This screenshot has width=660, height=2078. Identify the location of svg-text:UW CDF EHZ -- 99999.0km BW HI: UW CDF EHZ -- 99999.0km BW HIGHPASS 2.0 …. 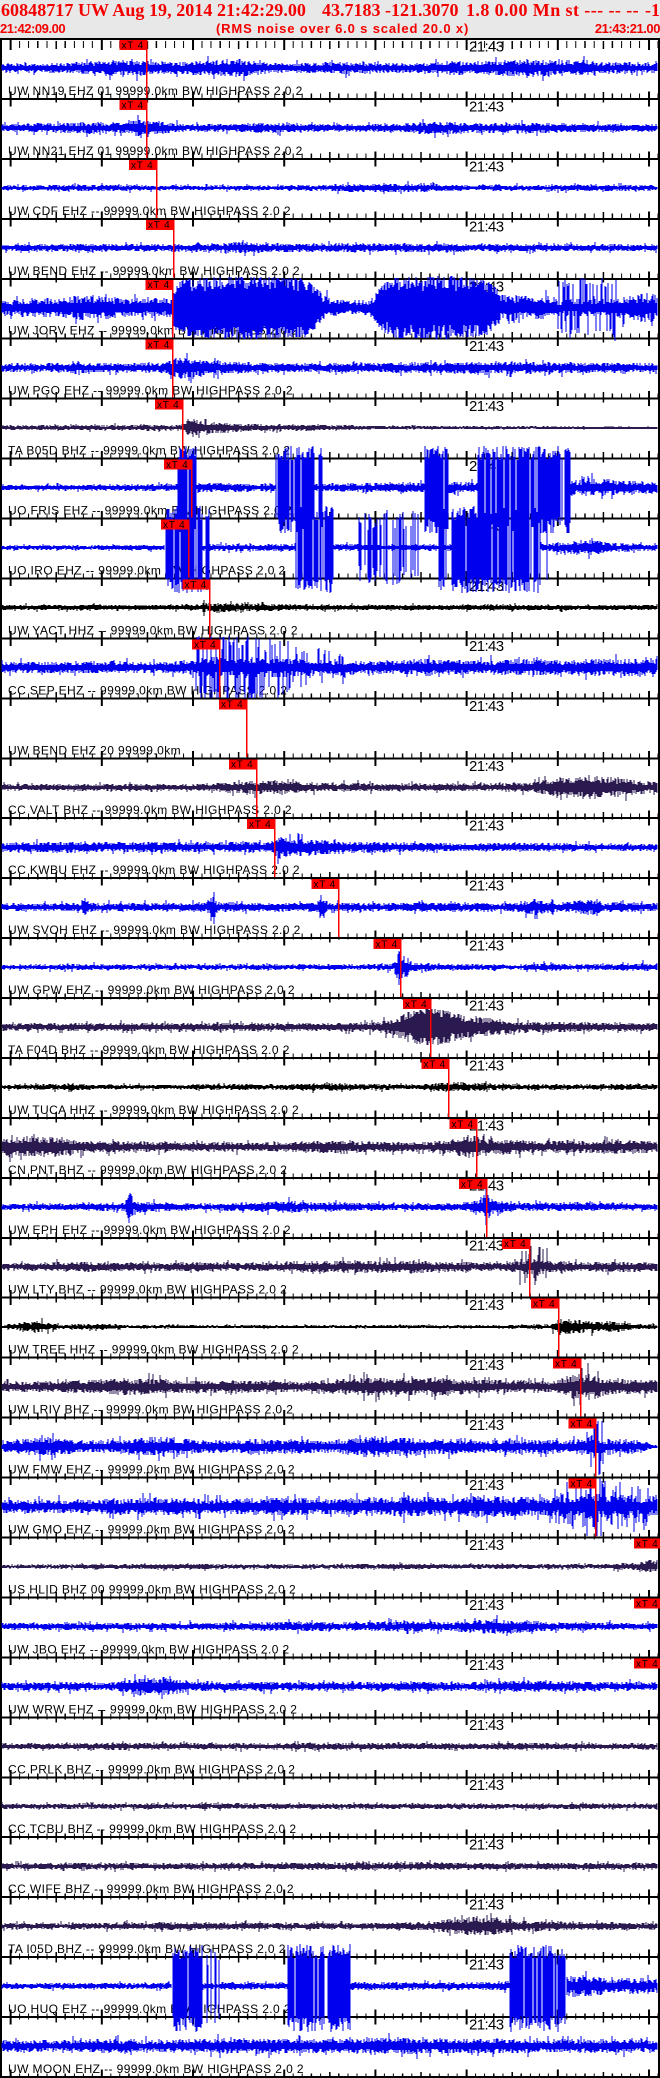
(149, 211).